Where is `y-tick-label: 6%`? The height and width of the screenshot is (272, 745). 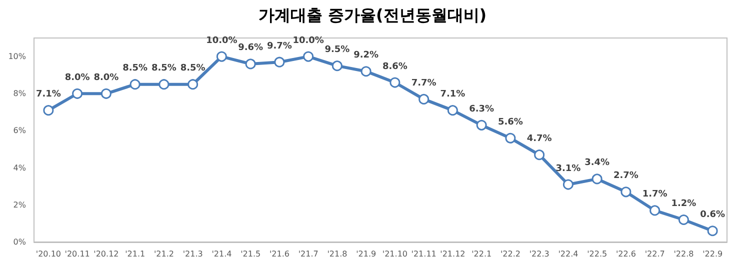
y-tick-label: 6% is located at coordinates (19, 131).